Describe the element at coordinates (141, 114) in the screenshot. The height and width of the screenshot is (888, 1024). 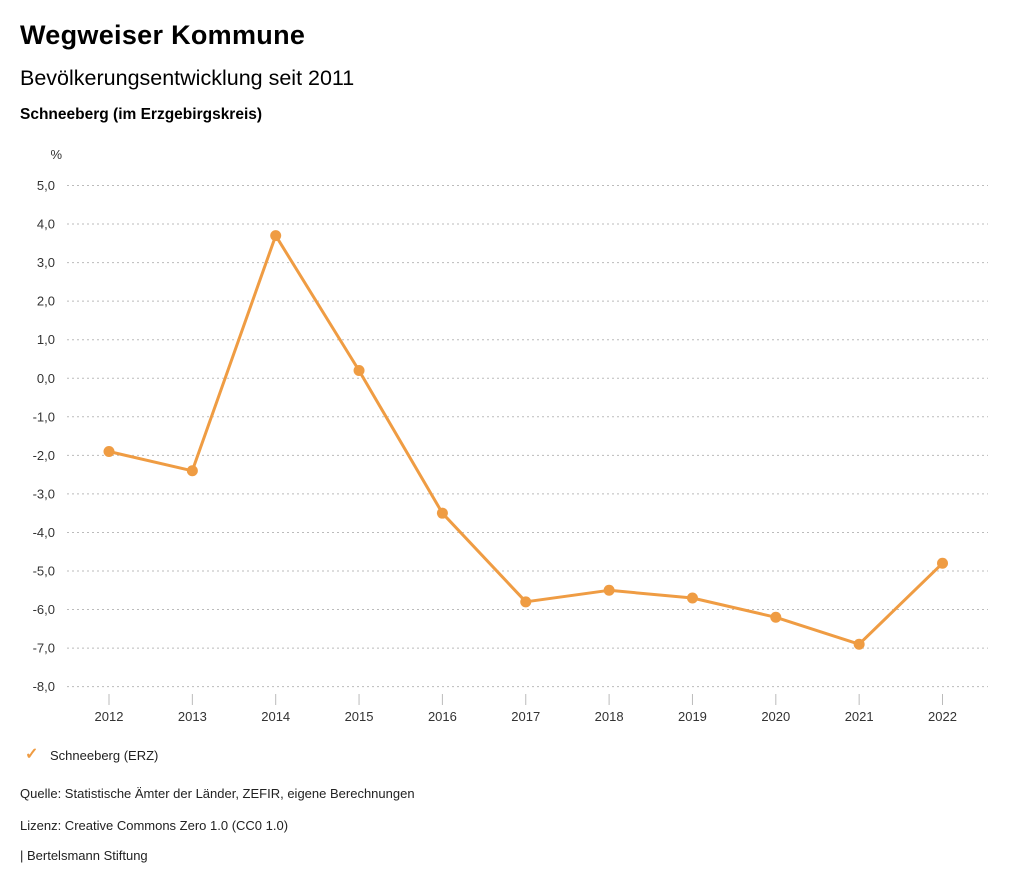
I see `chart-region-subtitle: Schneeberg (im Erzgebirgskreis)` at that location.